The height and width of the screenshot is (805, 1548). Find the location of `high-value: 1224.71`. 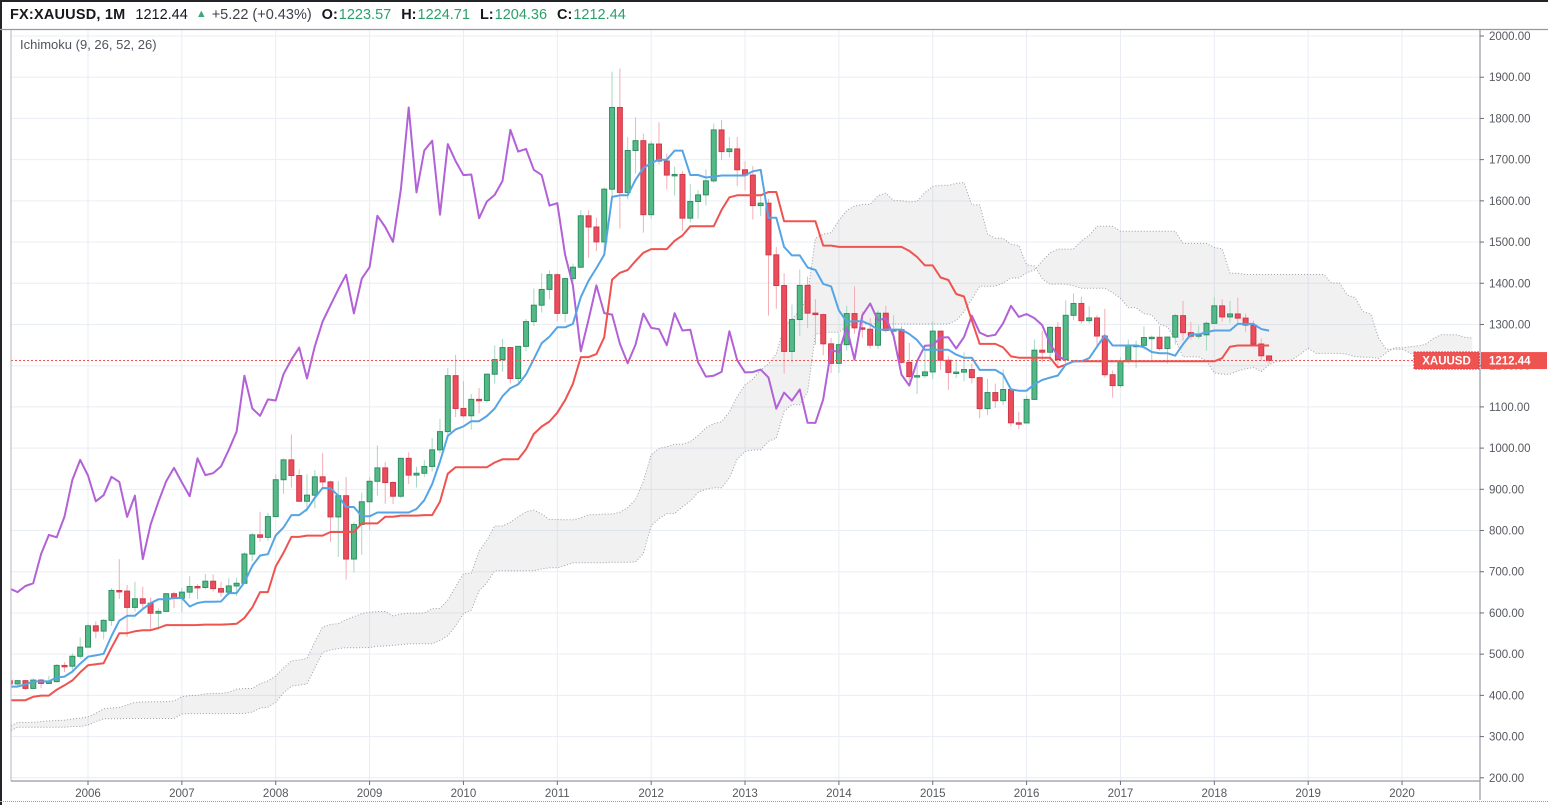

high-value: 1224.71 is located at coordinates (443, 15).